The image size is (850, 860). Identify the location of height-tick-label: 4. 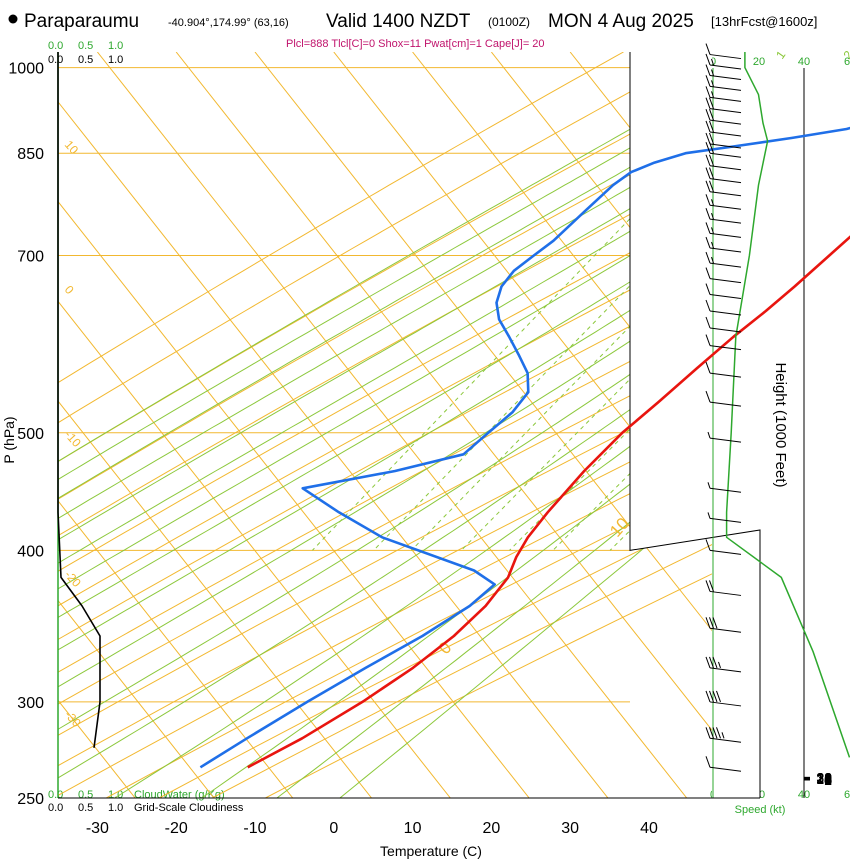
(828, 780).